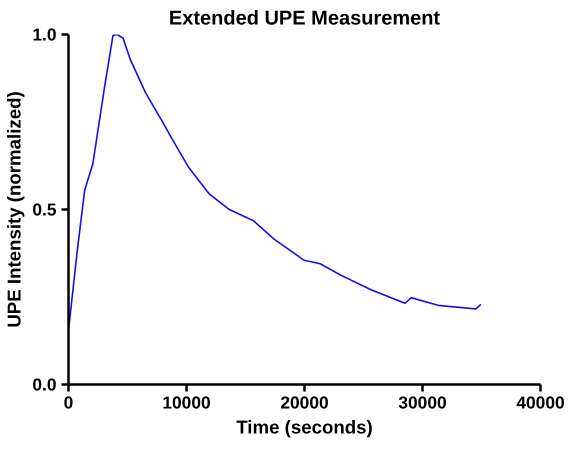 The height and width of the screenshot is (450, 585). I want to click on y-tick-label: 1.0, so click(44, 34).